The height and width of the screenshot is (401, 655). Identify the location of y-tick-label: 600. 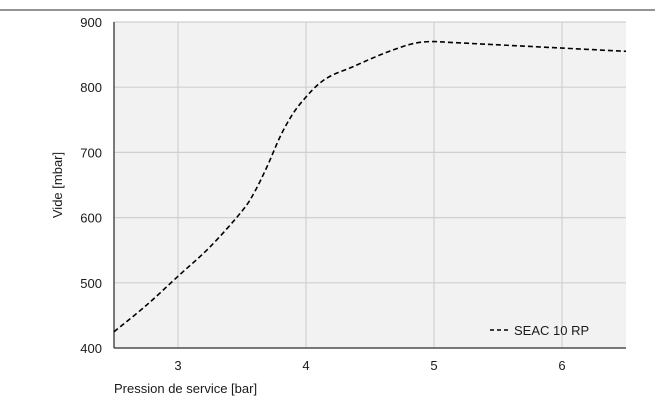
(91, 218).